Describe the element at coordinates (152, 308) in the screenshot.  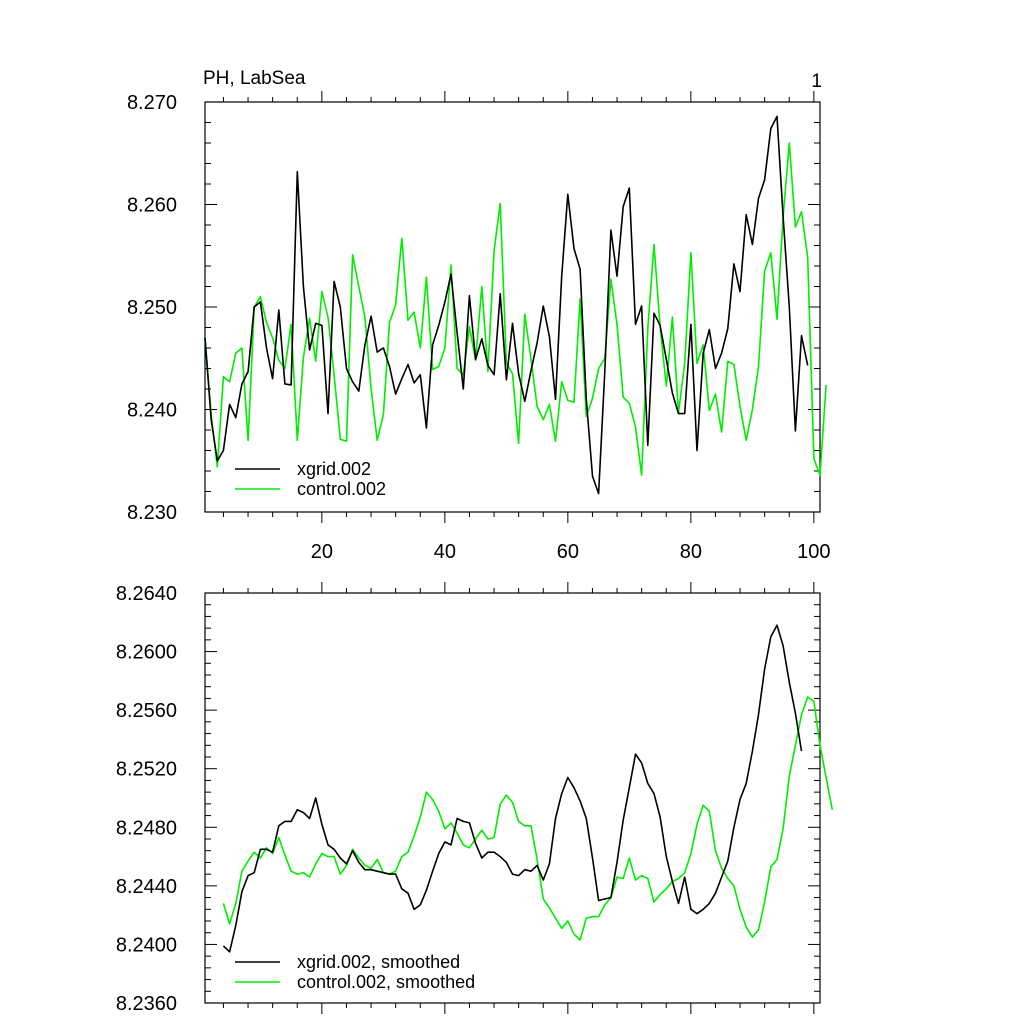
I see `y-tick-label: 8.250` at that location.